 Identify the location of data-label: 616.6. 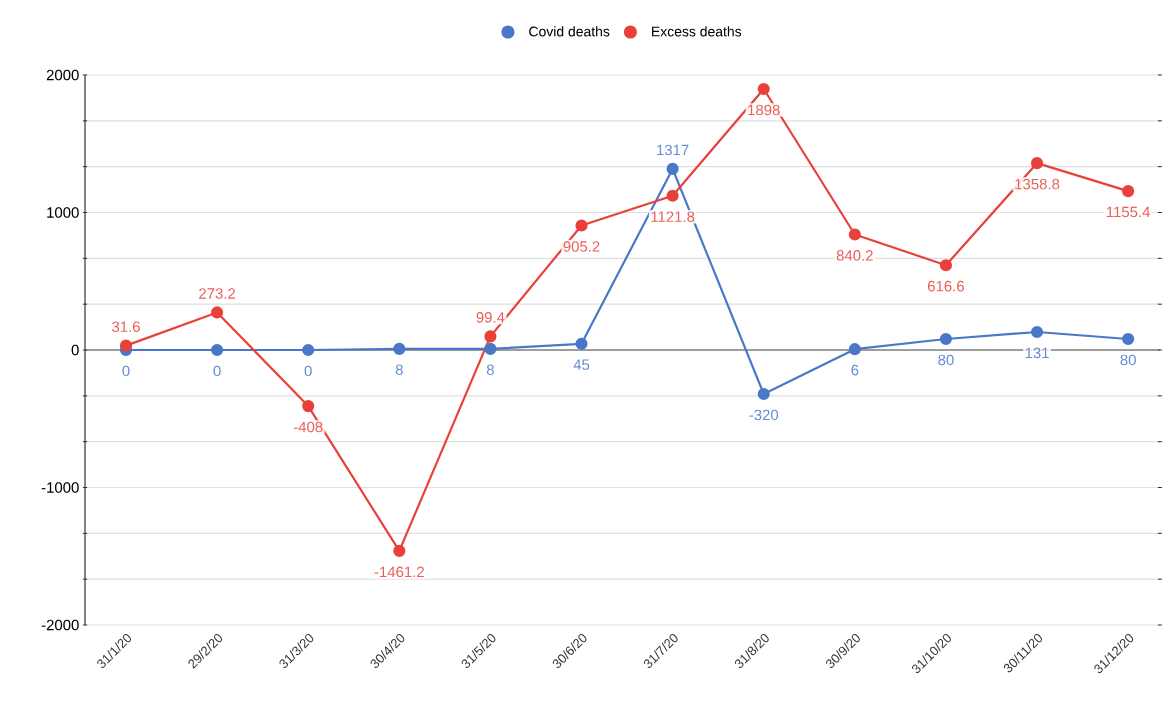
(946, 286).